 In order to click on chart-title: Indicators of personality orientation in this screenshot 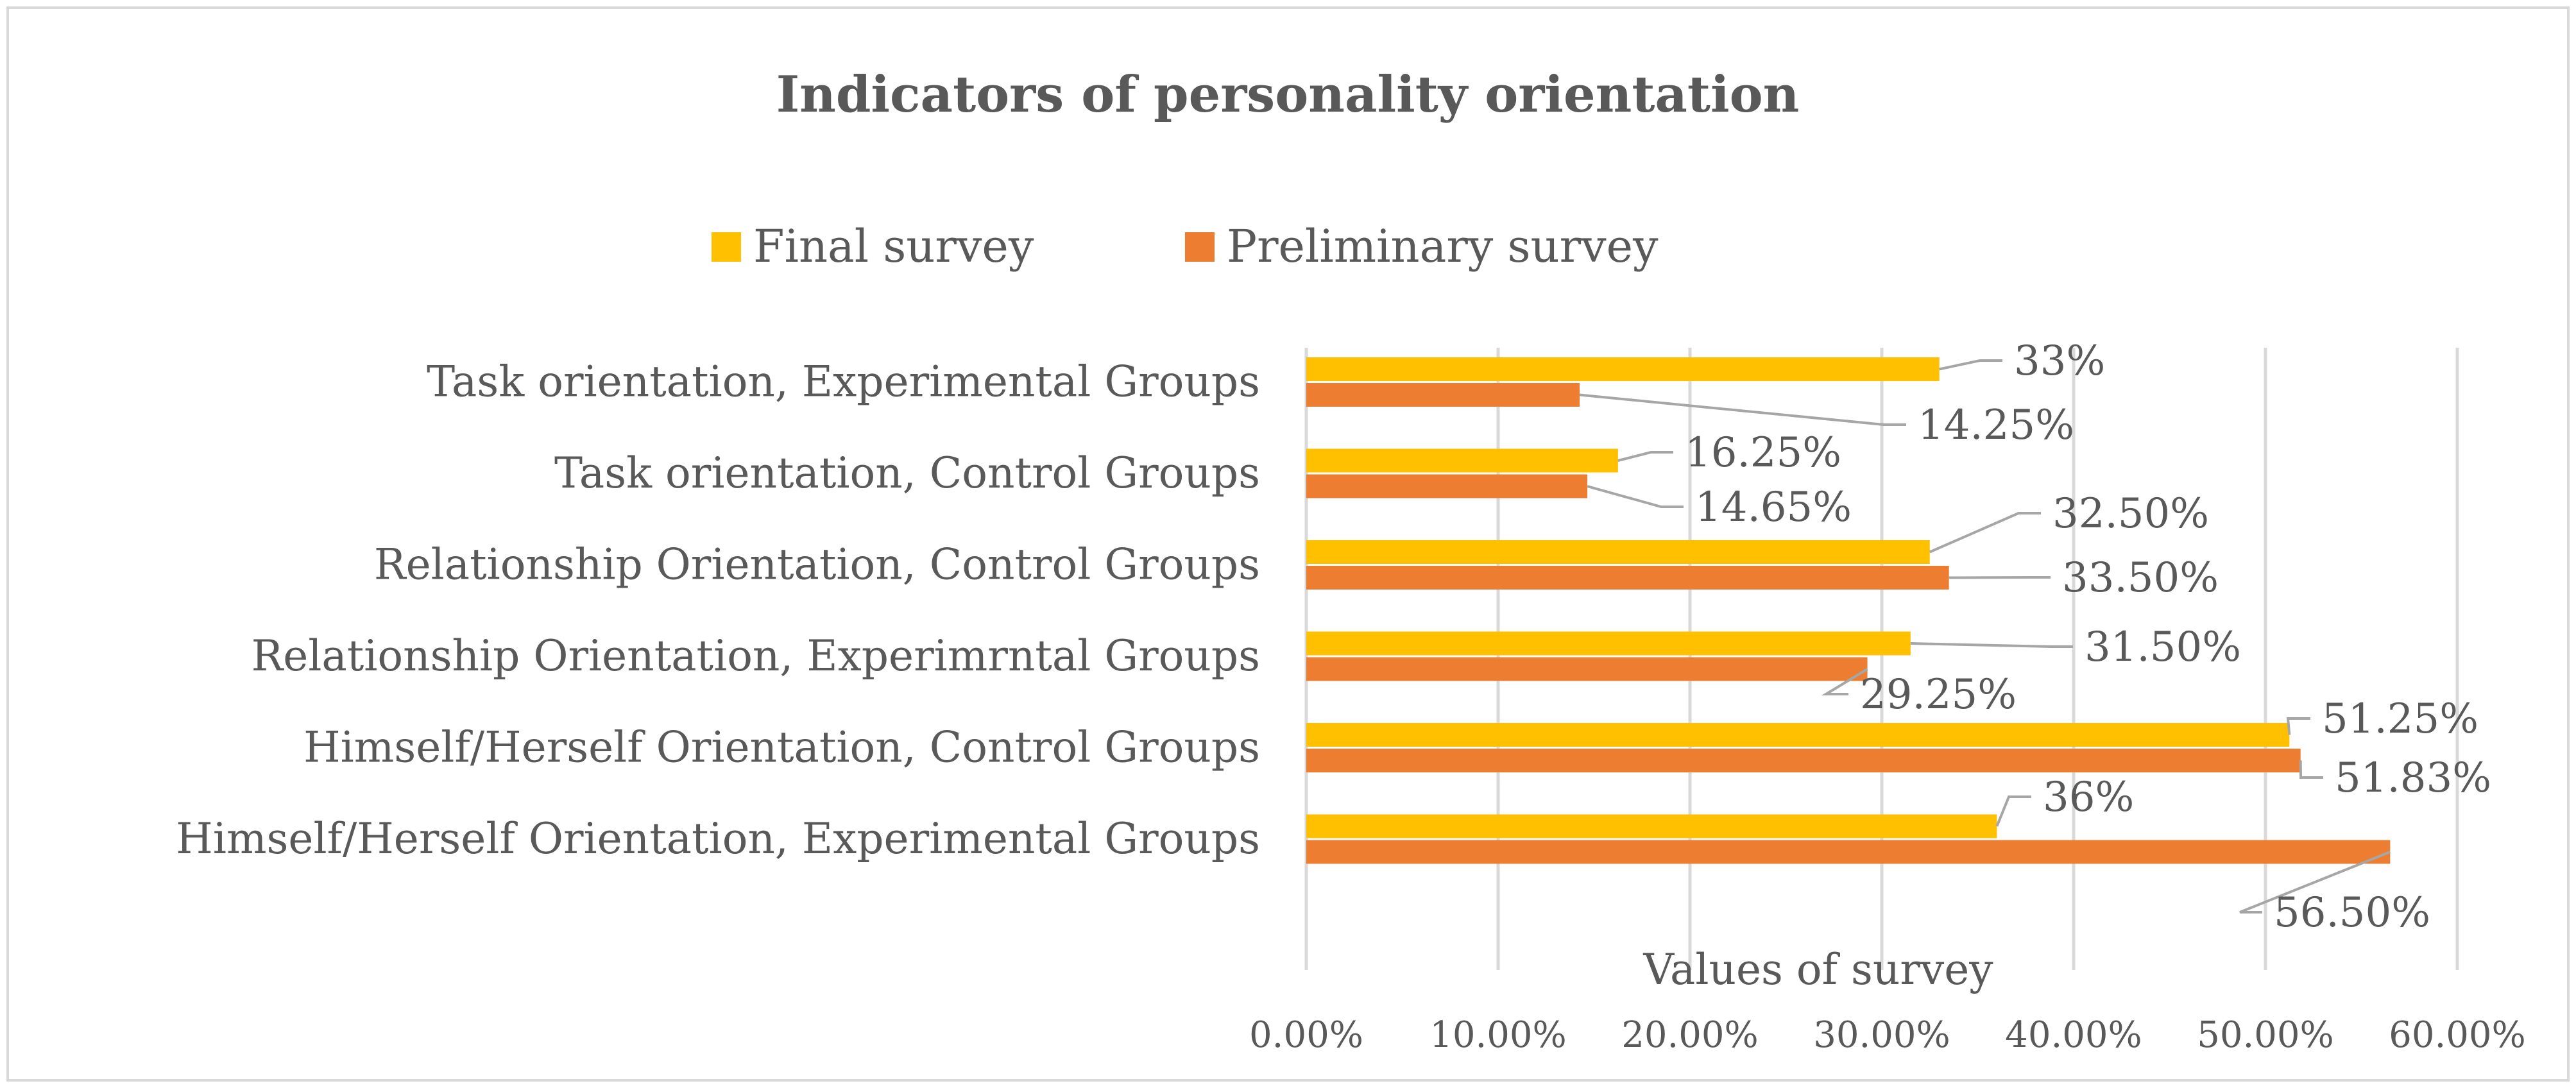, I will do `click(1288, 94)`.